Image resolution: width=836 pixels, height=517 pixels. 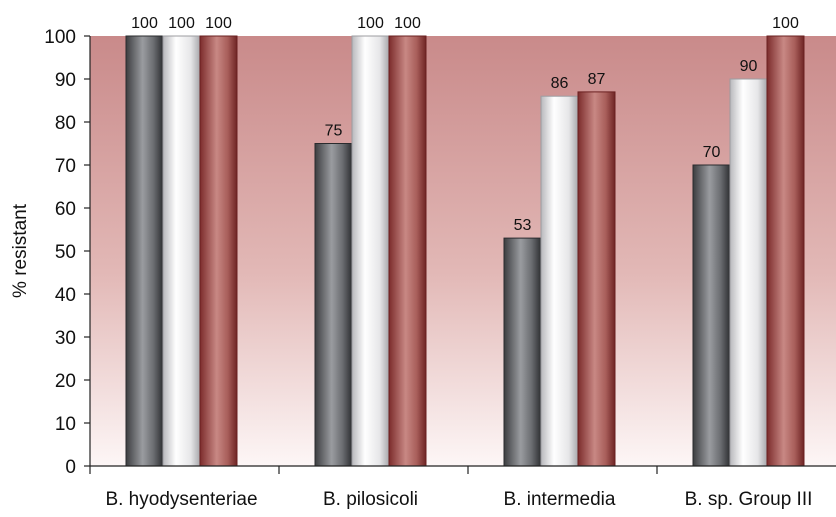 I want to click on data-label-0-series-1: 100, so click(x=181, y=23).